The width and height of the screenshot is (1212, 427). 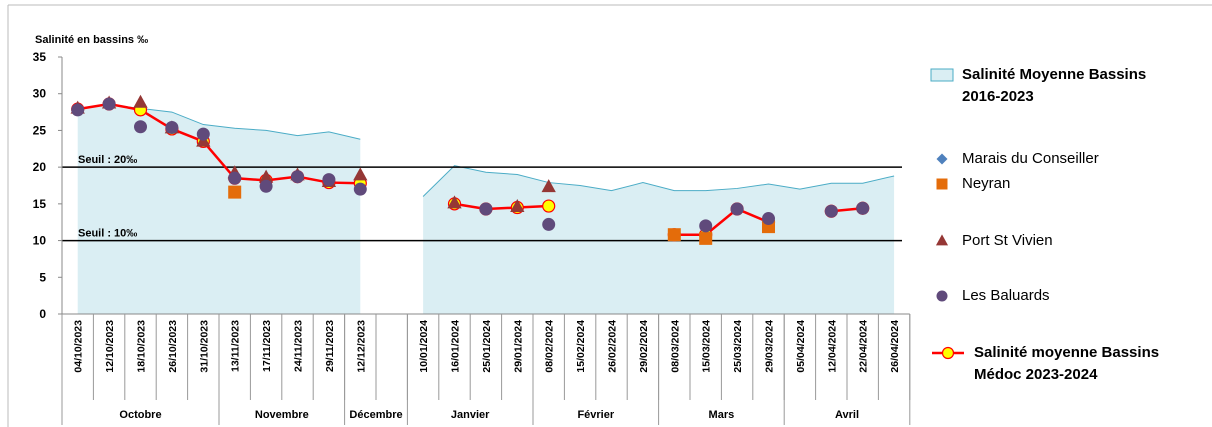 What do you see at coordinates (675, 346) in the screenshot?
I see `x-tick-label: 08/03/2024` at bounding box center [675, 346].